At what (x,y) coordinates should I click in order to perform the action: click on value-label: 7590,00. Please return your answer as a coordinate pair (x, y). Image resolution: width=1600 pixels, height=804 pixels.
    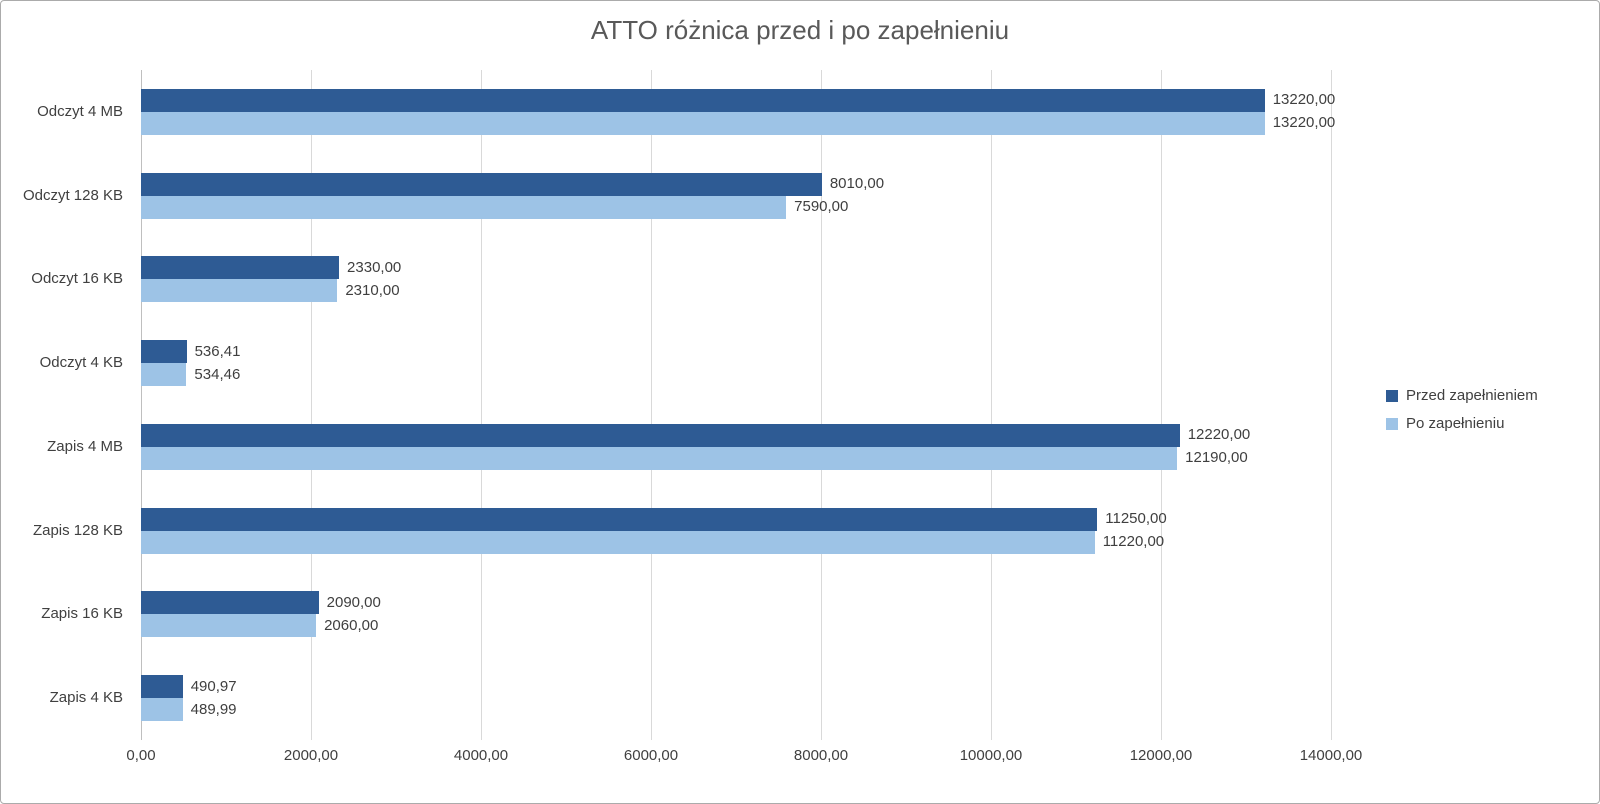
    Looking at the image, I should click on (821, 207).